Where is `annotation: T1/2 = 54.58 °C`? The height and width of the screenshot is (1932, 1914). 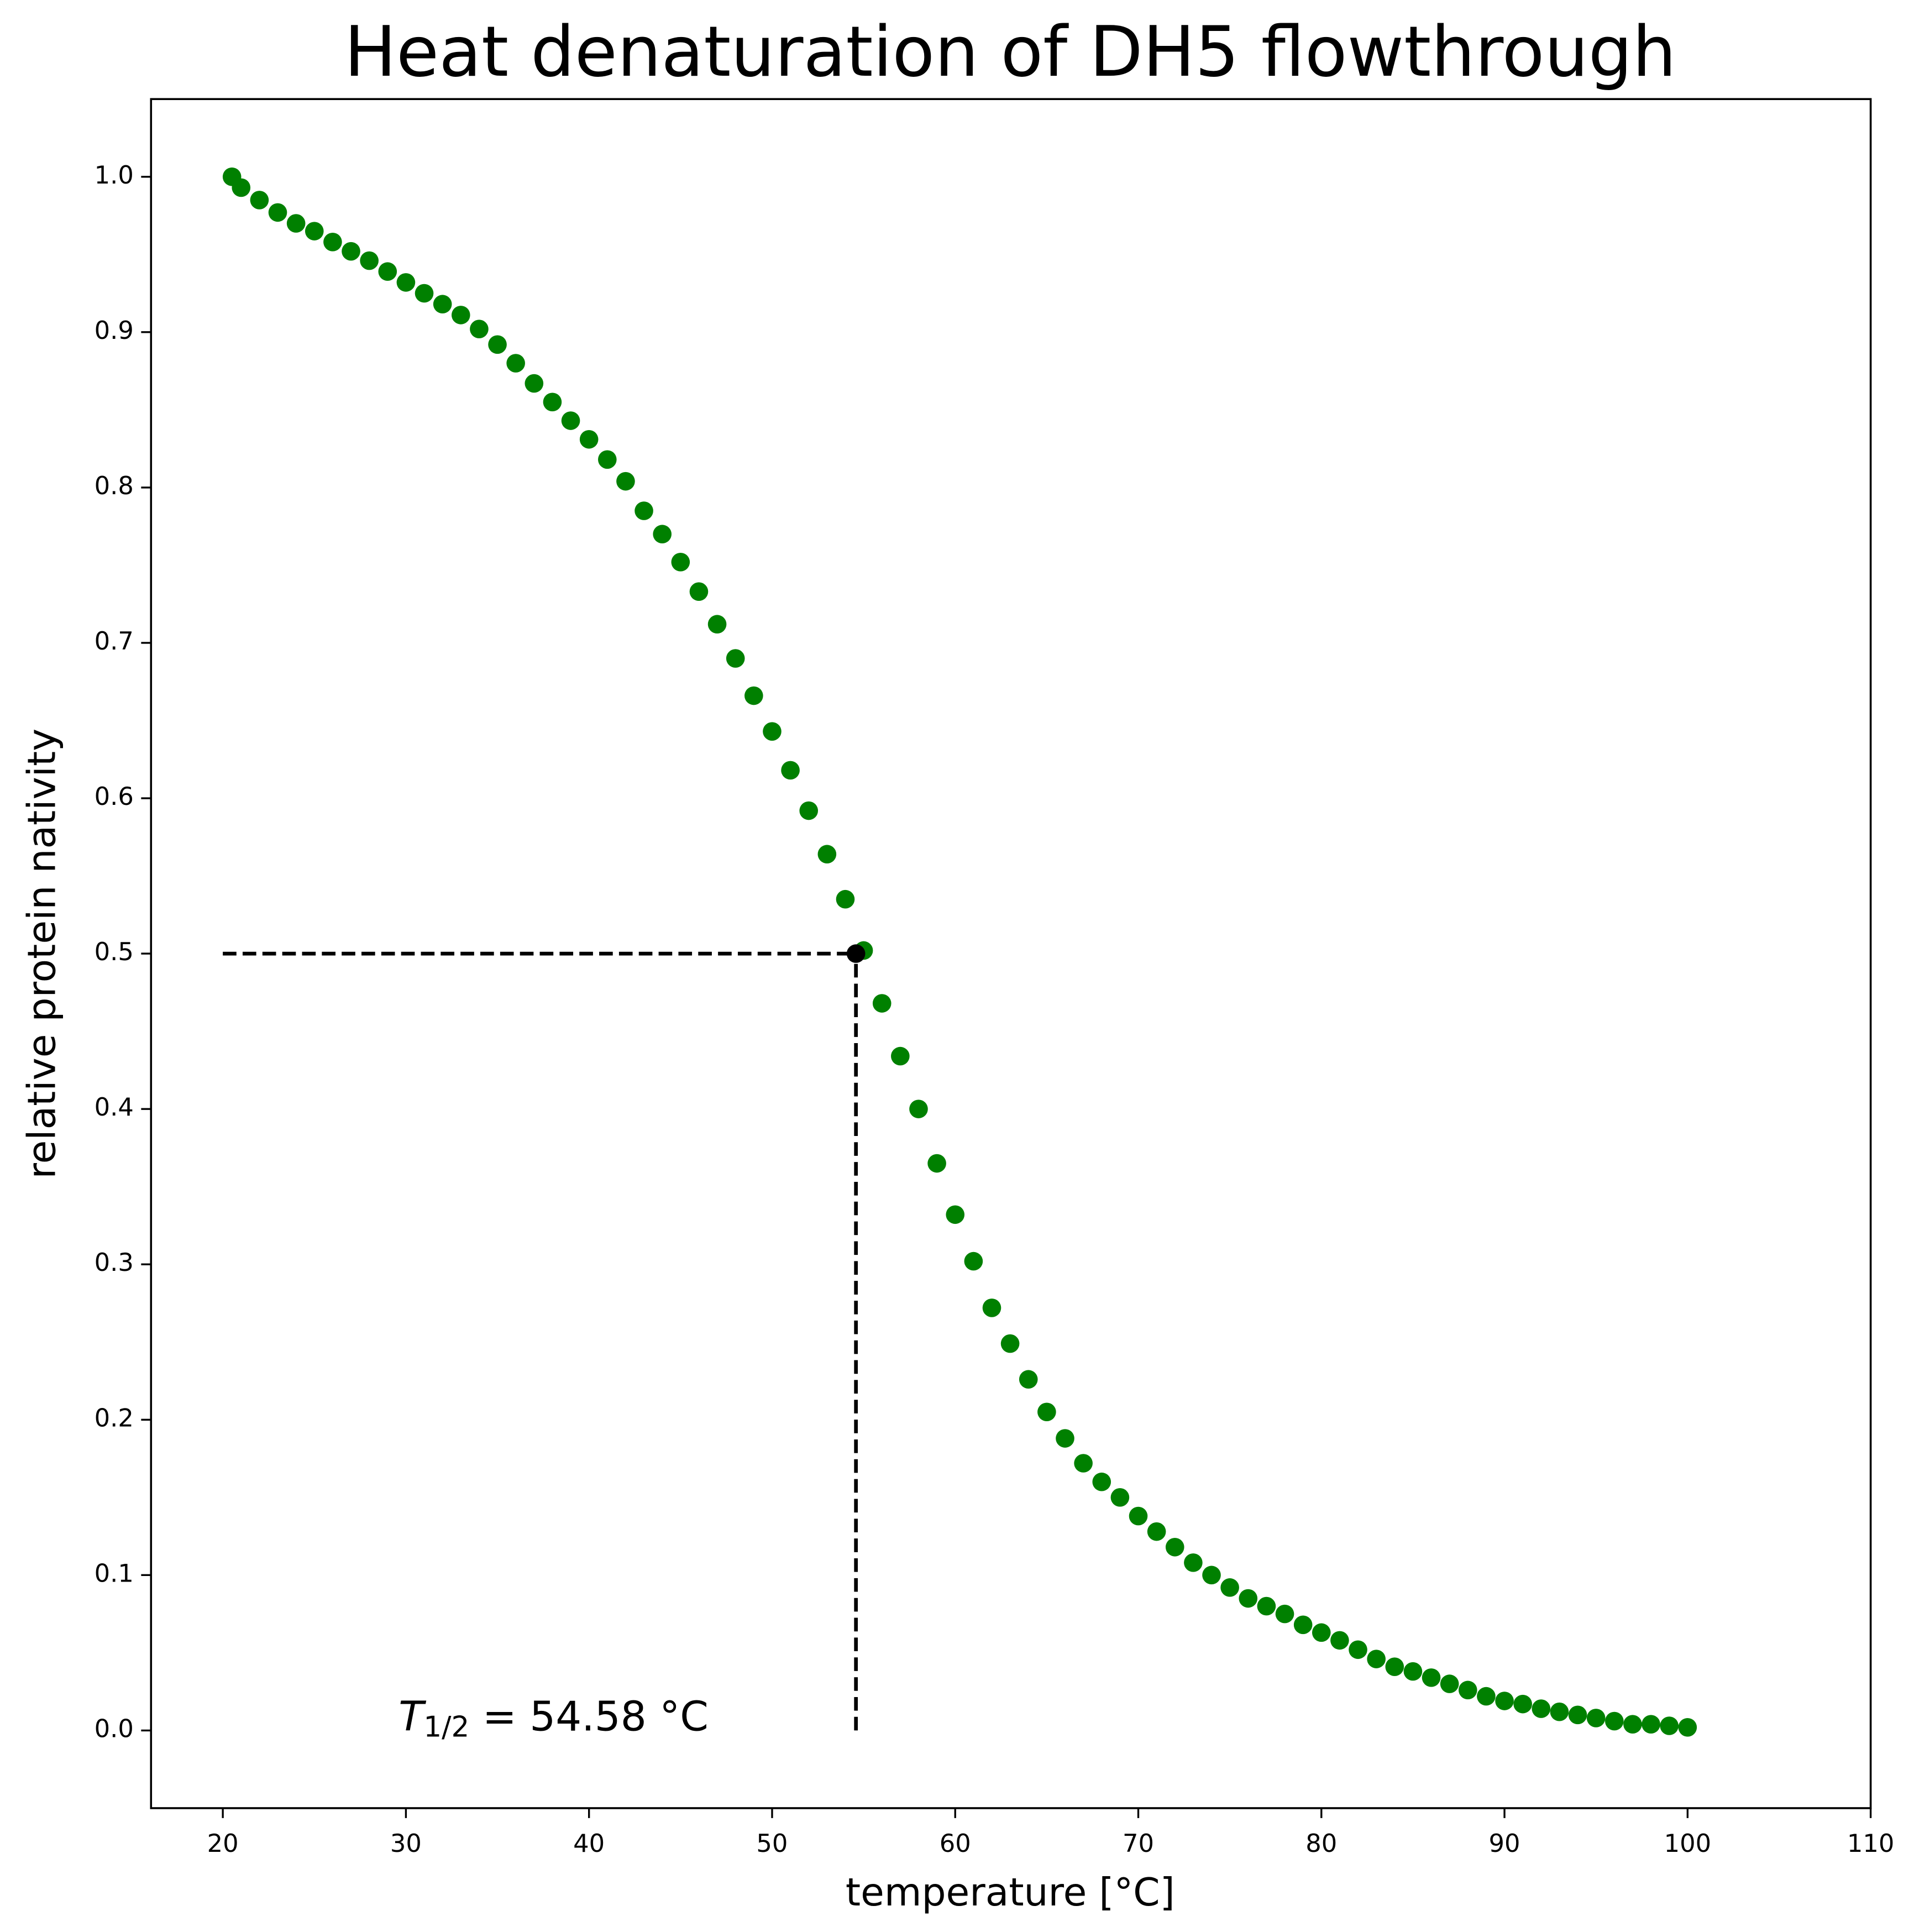 annotation: T1/2 = 54.58 °C is located at coordinates (553, 1718).